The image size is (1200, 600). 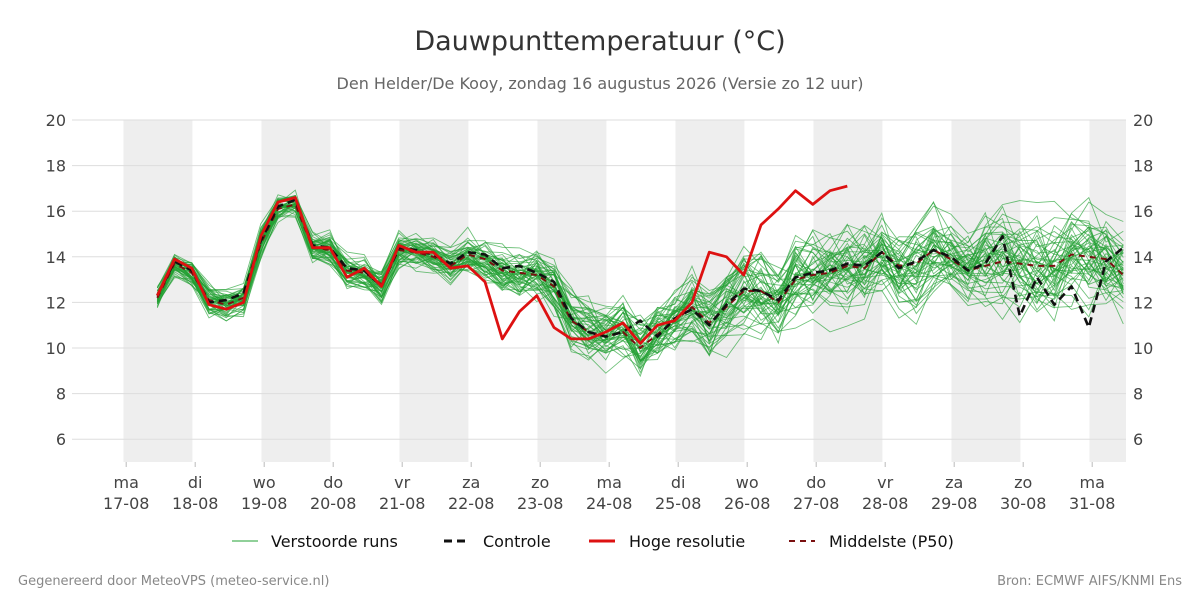 What do you see at coordinates (1023, 503) in the screenshot?
I see `x-tick-date: 30-08` at bounding box center [1023, 503].